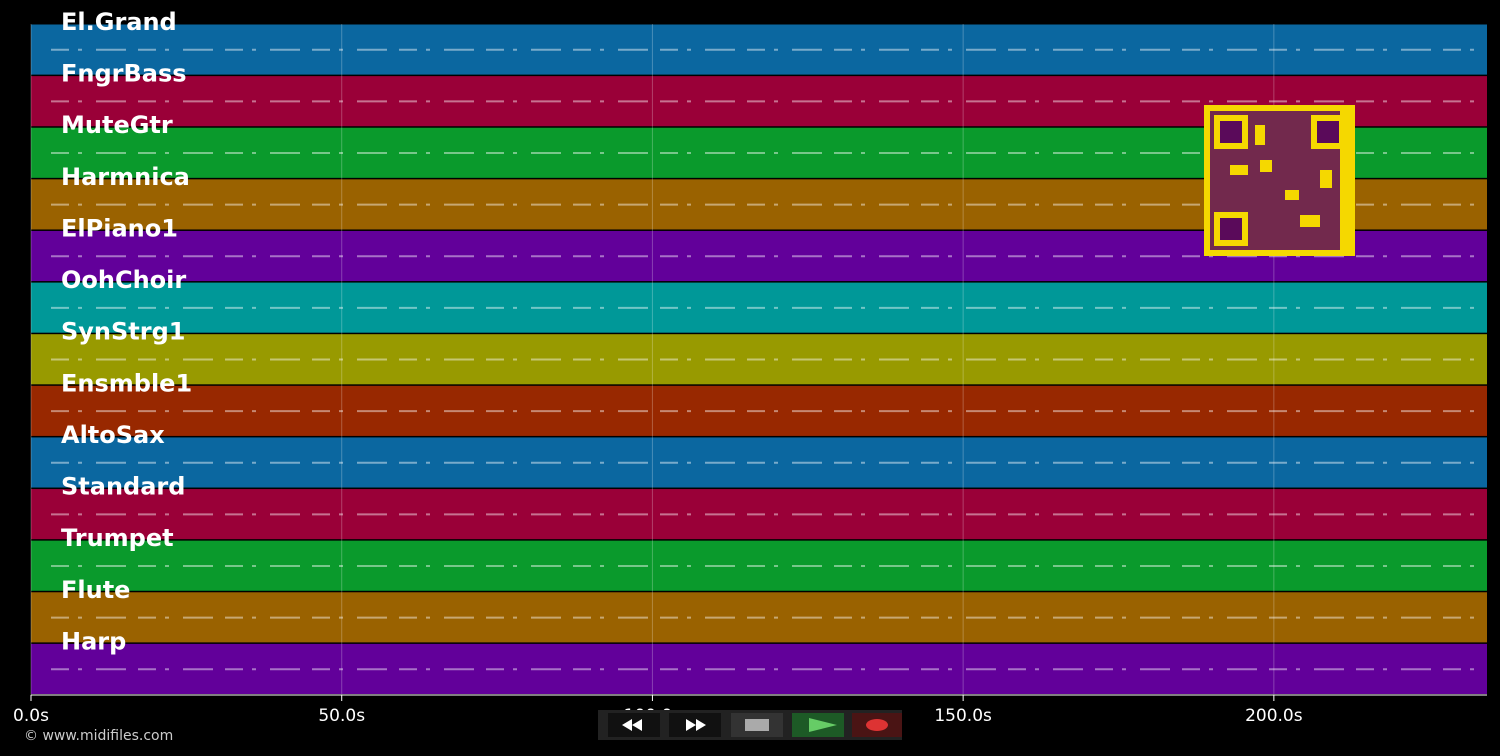  Describe the element at coordinates (95, 590) in the screenshot. I see `track-name: Flute` at that location.